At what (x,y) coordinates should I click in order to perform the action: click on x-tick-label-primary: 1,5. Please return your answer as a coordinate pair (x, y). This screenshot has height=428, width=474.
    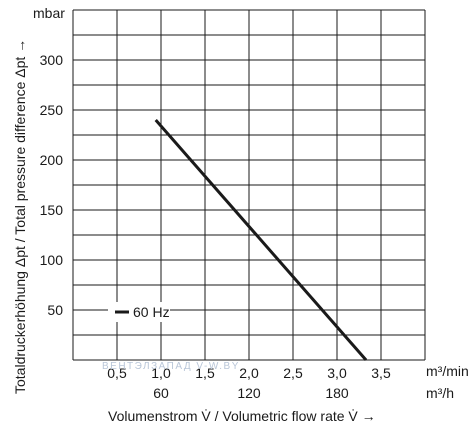
    Looking at the image, I should click on (205, 373).